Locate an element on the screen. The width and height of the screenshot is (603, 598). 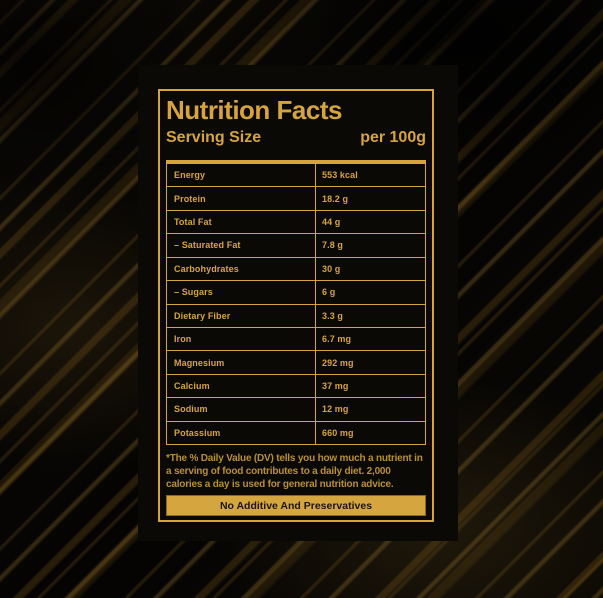
table-row: Magnesium 292 mg is located at coordinates (296, 363).